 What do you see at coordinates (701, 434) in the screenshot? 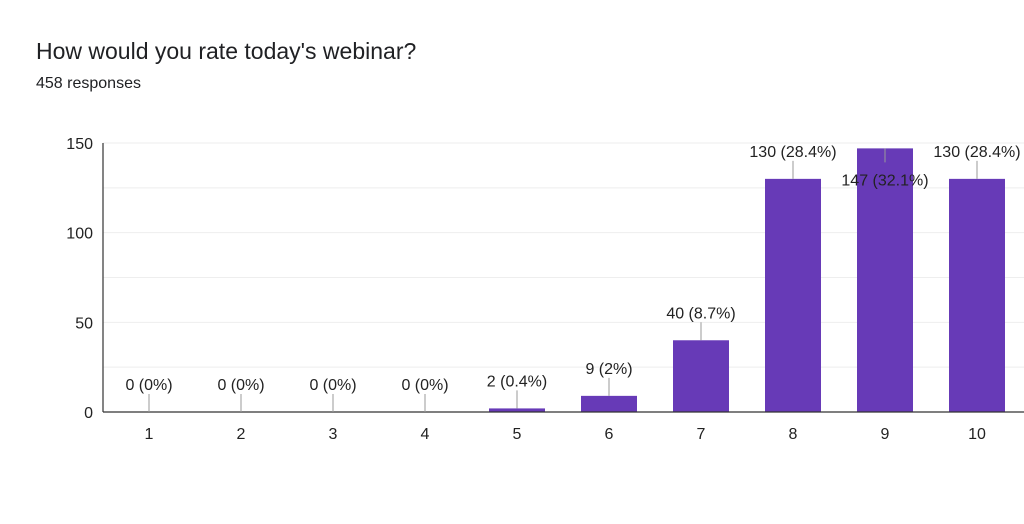
I see `x-tick-label: 7` at bounding box center [701, 434].